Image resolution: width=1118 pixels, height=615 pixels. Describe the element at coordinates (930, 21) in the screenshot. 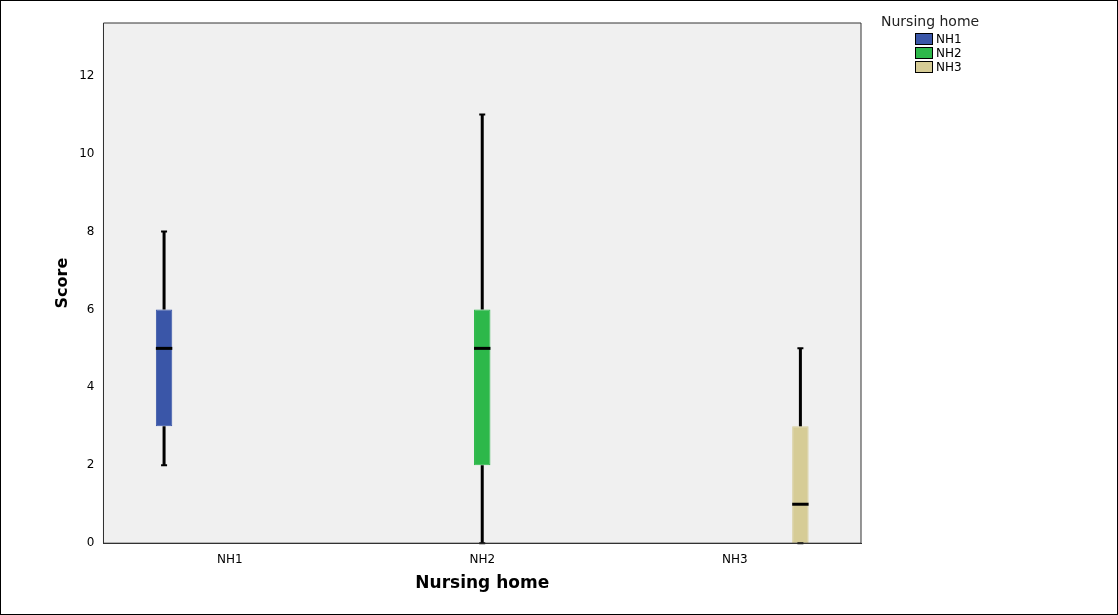

I see `legend-title: Nursing home` at that location.